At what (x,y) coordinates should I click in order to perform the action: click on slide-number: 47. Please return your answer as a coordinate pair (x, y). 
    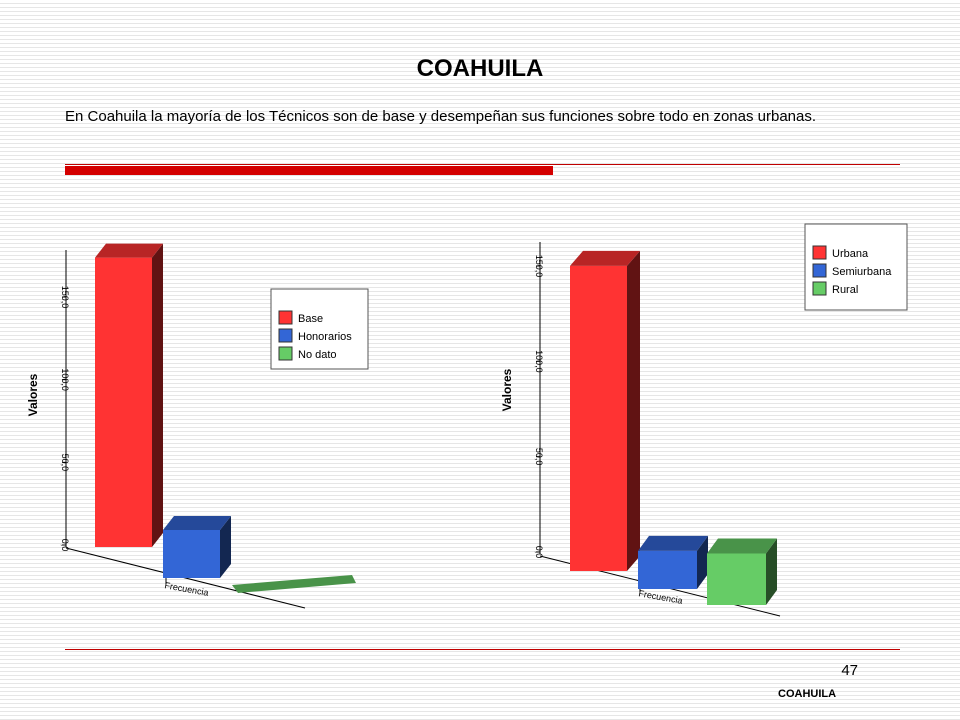
    Looking at the image, I should click on (849, 670).